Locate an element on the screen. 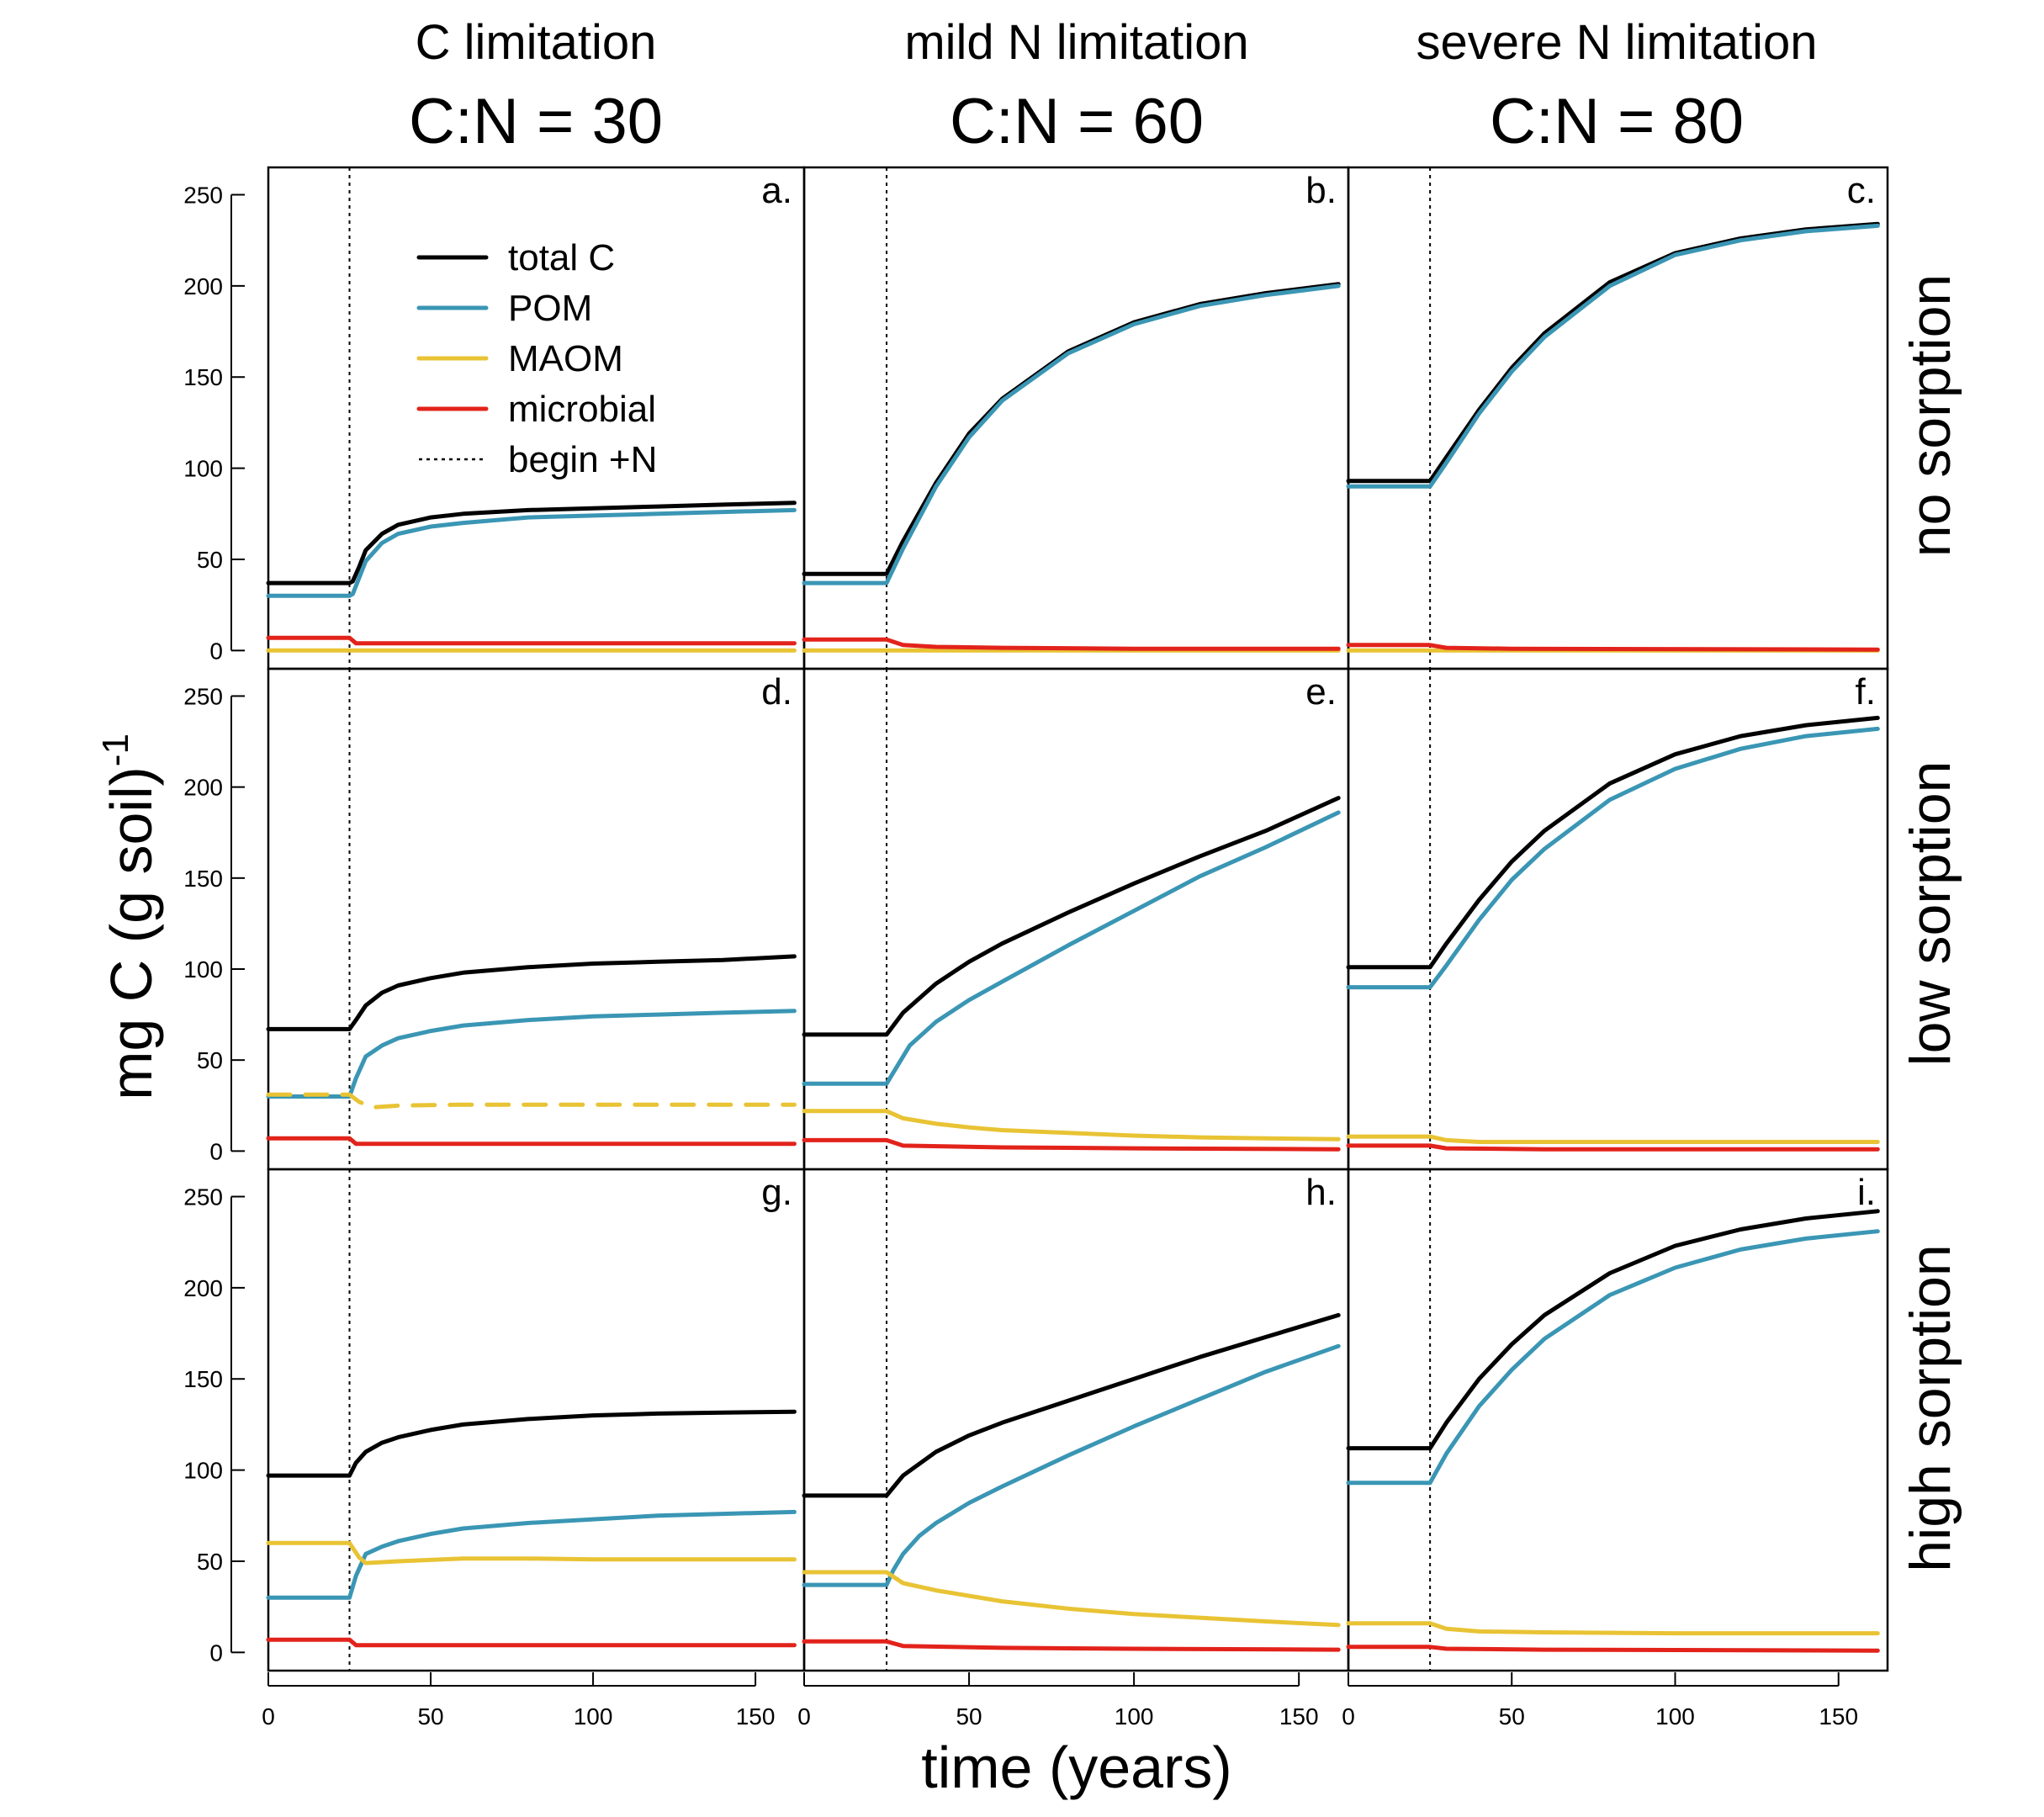  column-title-2: mild N limitation is located at coordinates (1076, 42).